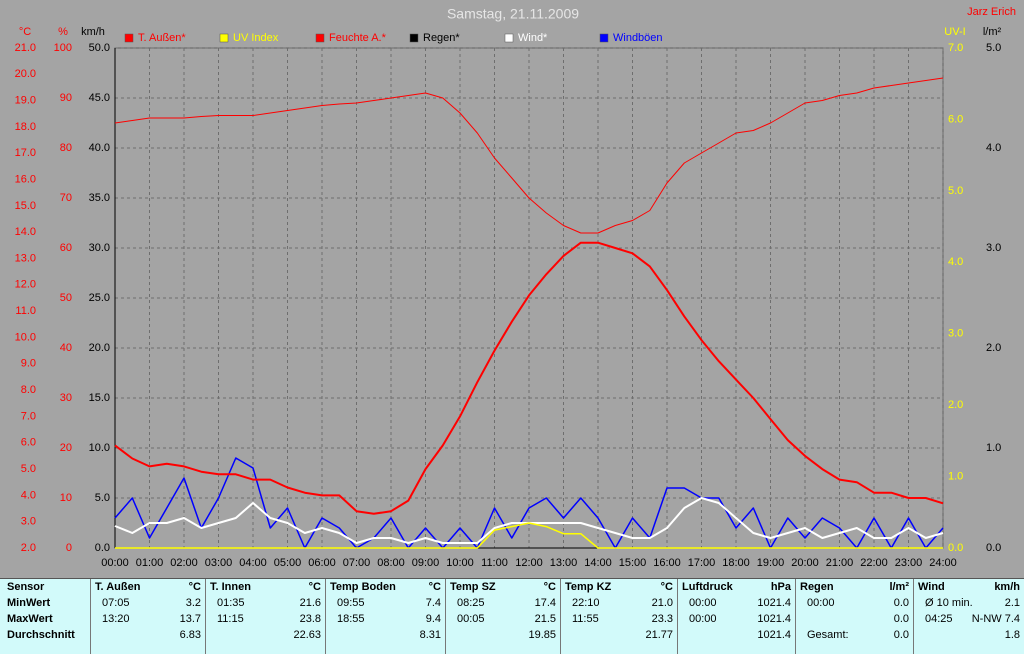  I want to click on x-tick-label: 15:00, so click(633, 563).